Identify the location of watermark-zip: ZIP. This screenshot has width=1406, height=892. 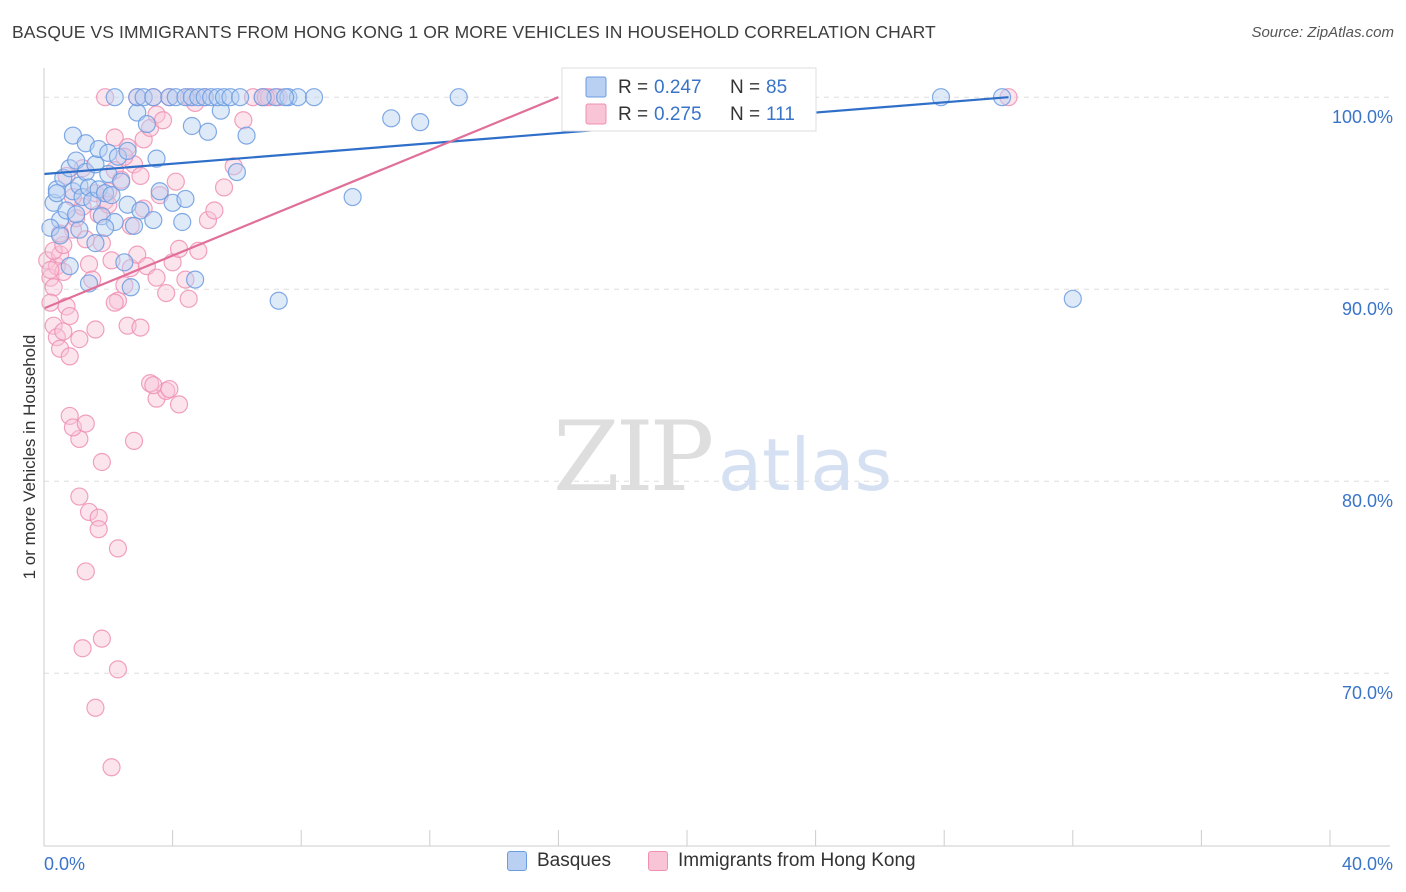
(632, 457).